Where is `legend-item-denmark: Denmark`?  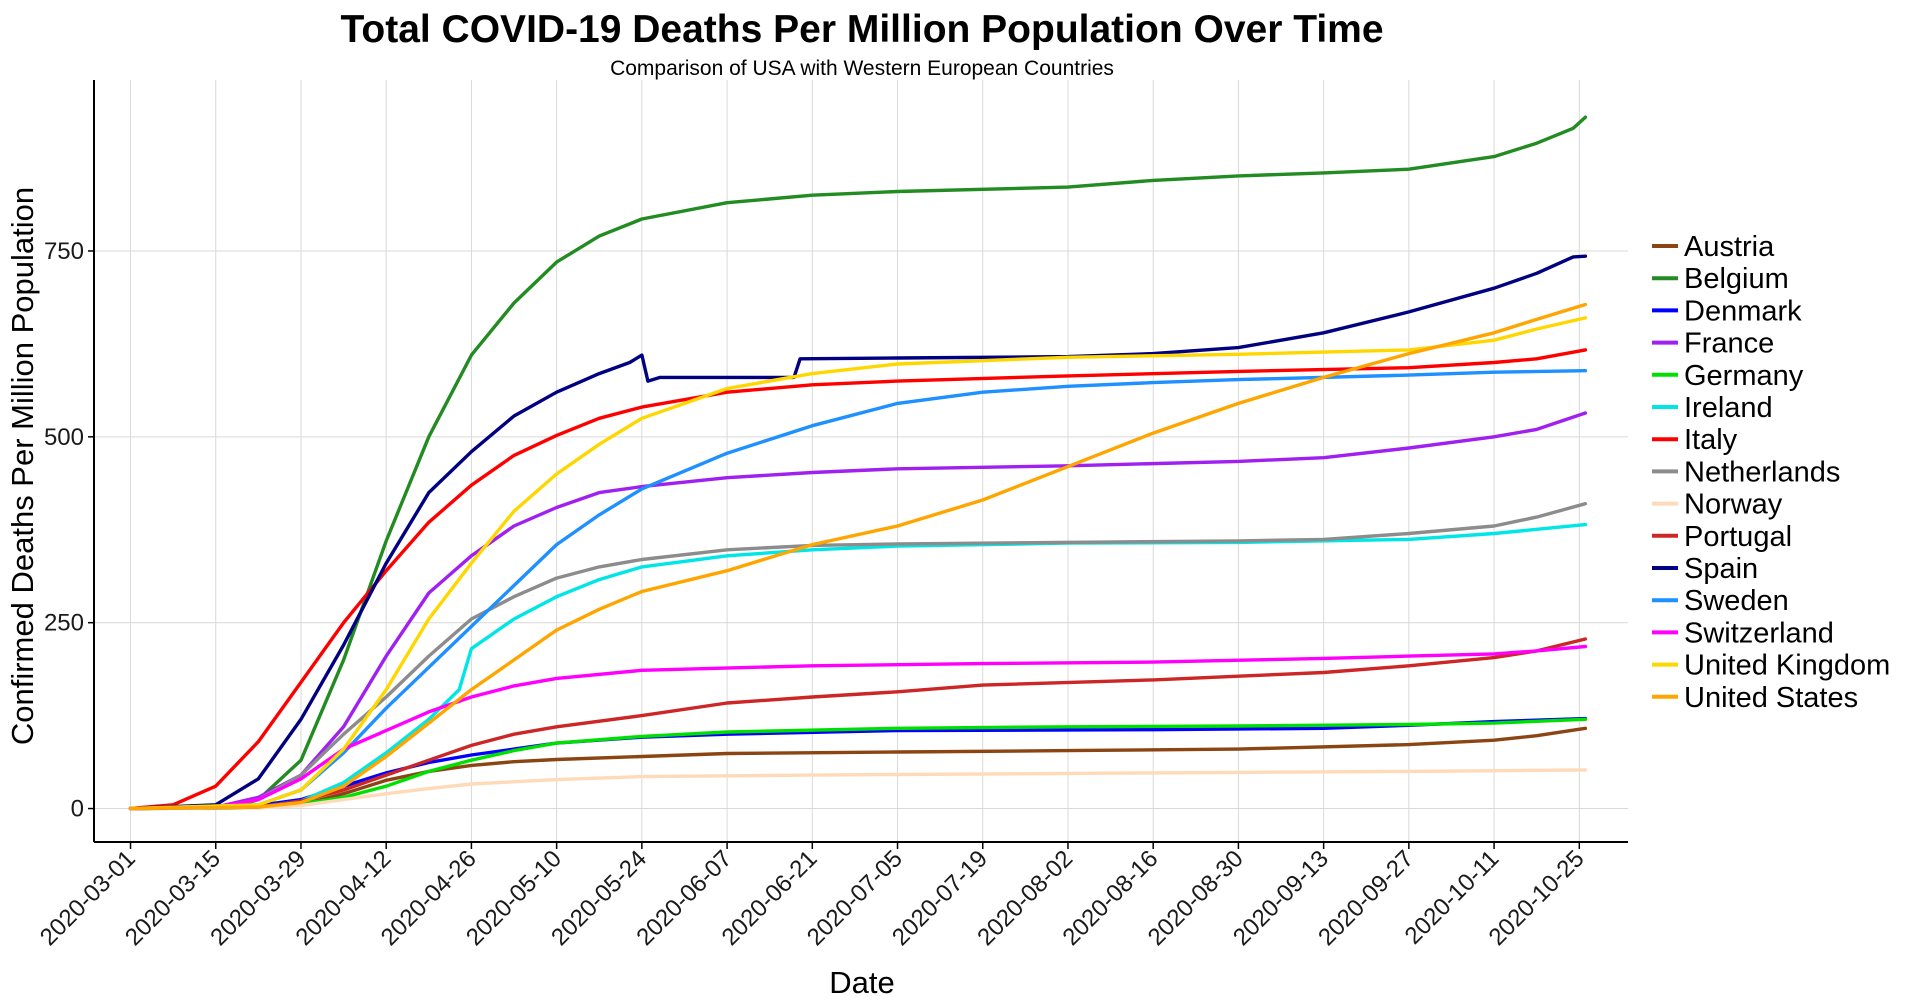 legend-item-denmark: Denmark is located at coordinates (1727, 311).